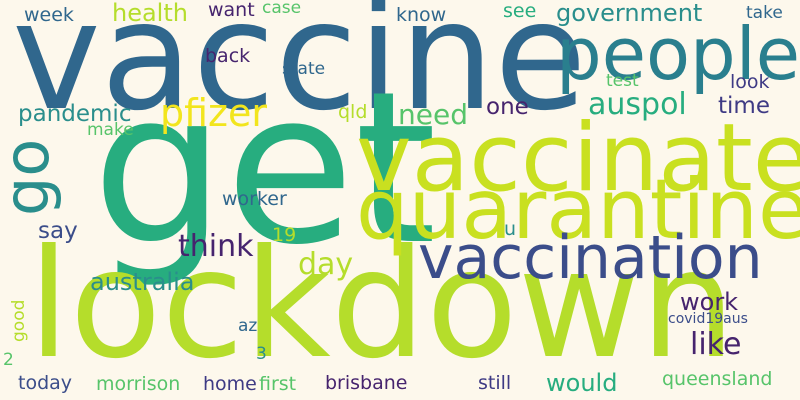 This screenshot has height=400, width=800. What do you see at coordinates (510, 229) in the screenshot?
I see `word-u: u` at bounding box center [510, 229].